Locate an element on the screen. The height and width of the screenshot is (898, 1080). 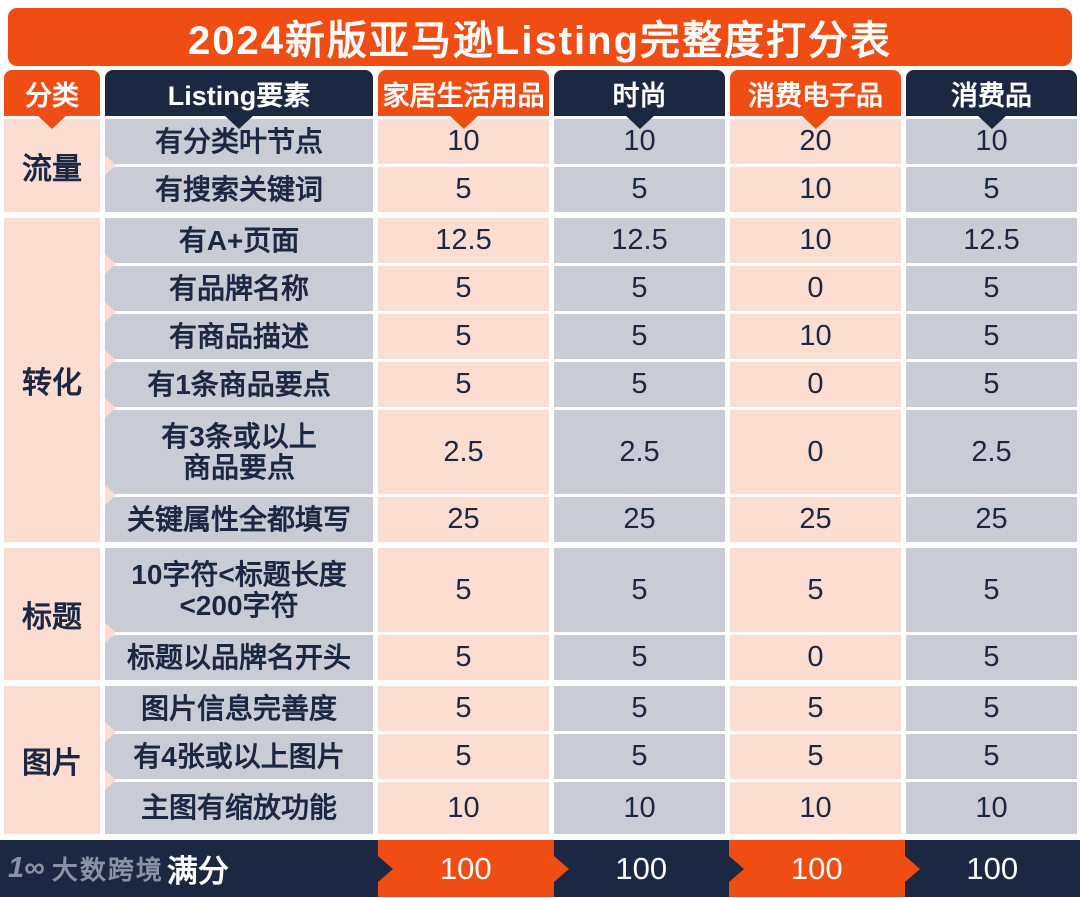
score-column-fashion: 10 5 is located at coordinates (639, 165).